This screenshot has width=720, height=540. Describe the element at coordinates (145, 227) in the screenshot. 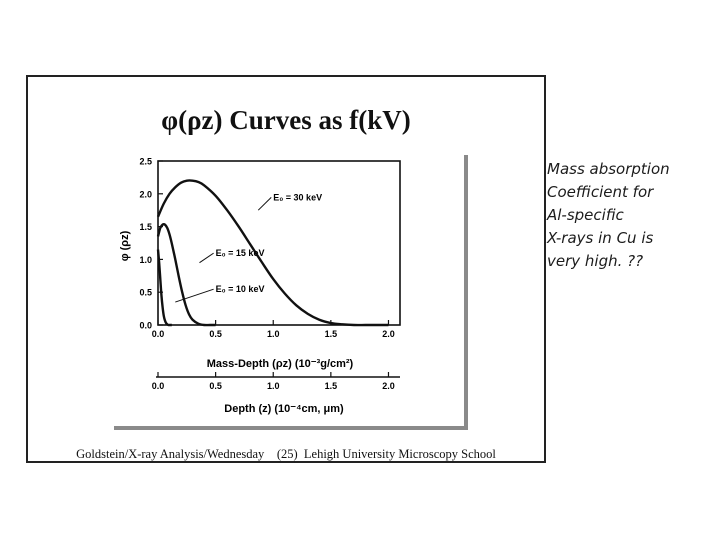

I see `y-tick-label: 1.5` at that location.